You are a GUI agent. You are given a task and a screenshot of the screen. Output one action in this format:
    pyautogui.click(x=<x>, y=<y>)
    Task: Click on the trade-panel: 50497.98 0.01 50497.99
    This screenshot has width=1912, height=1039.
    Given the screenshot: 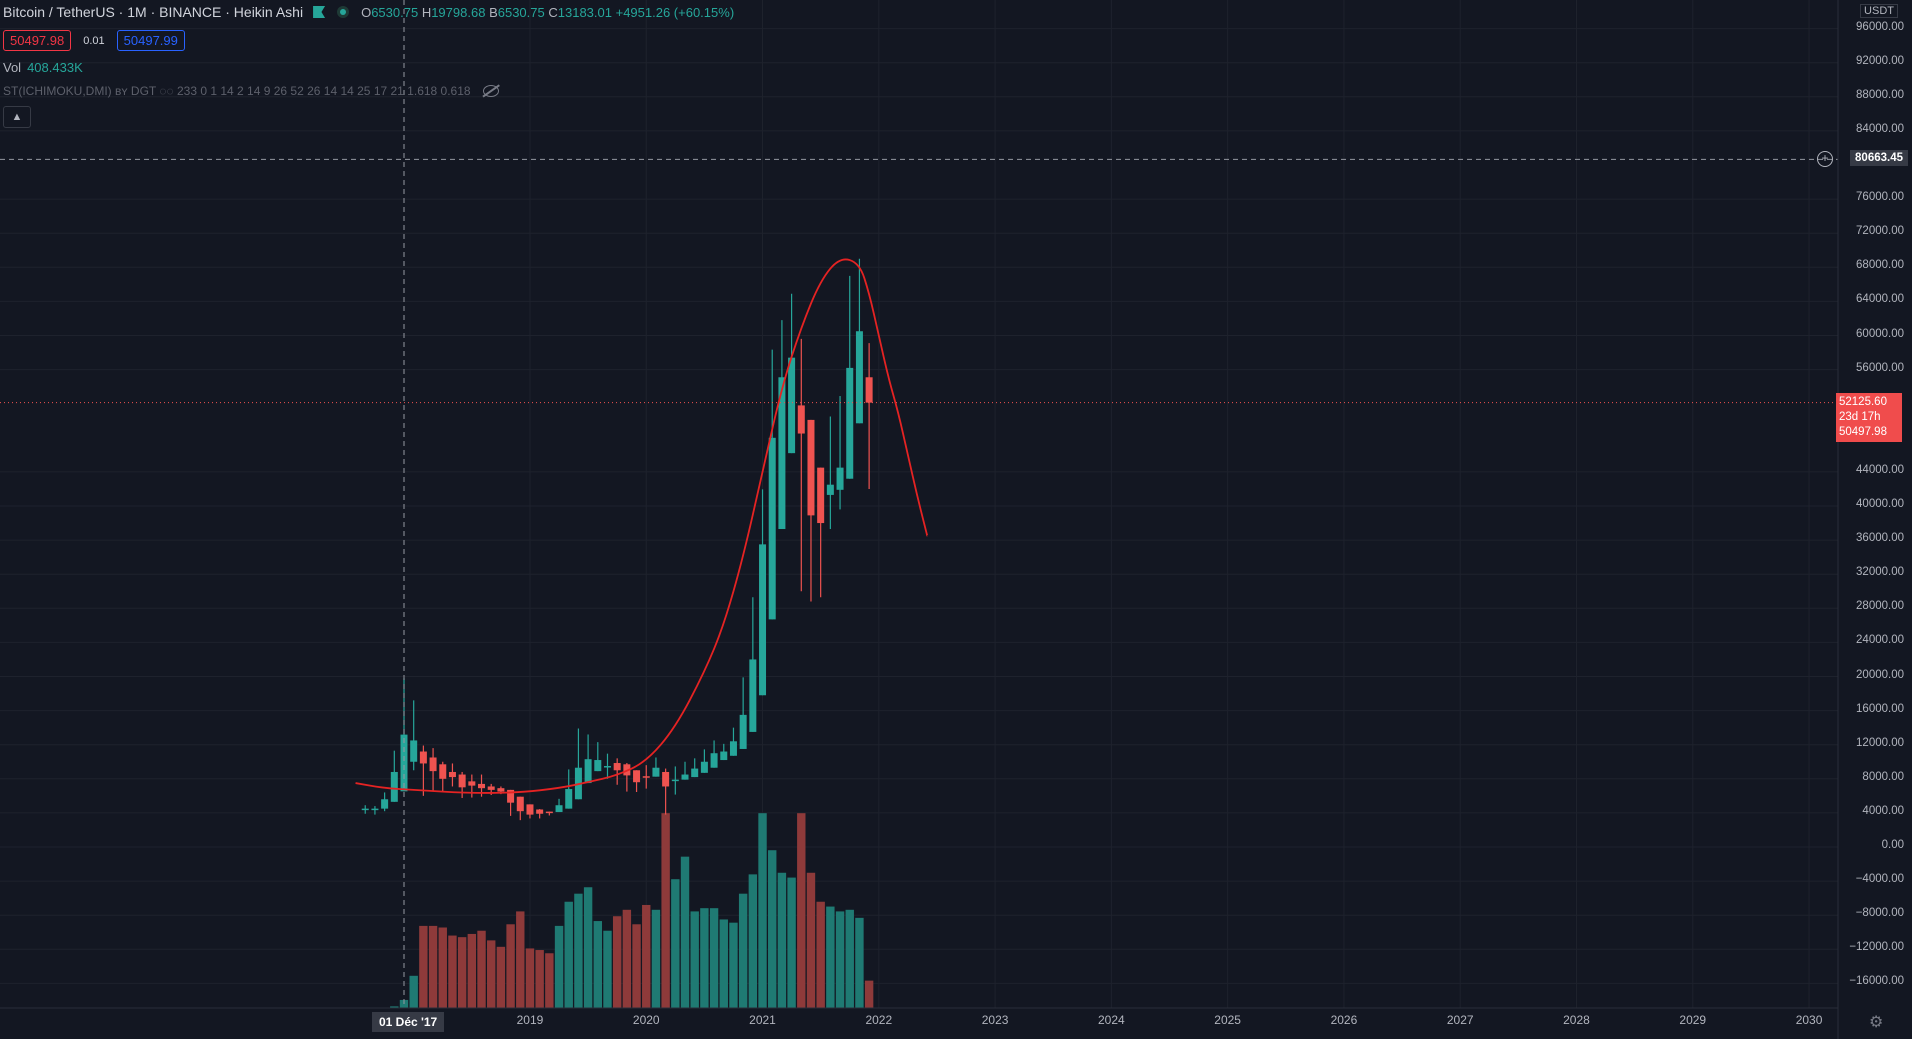 What is the action you would take?
    pyautogui.click(x=94, y=40)
    